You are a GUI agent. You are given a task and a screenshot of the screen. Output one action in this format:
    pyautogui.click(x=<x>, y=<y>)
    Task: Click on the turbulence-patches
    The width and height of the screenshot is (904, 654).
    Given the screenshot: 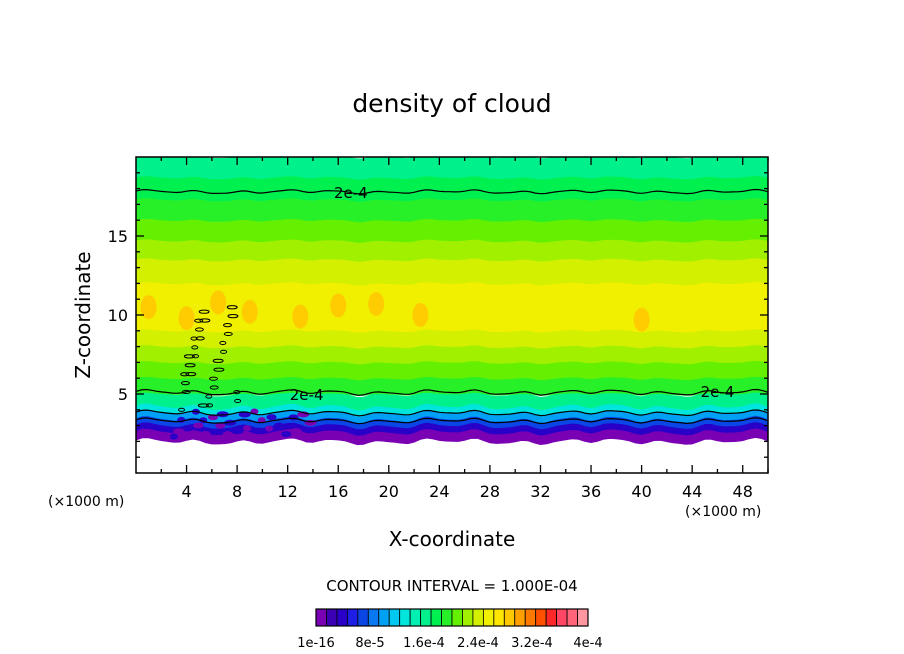 What is the action you would take?
    pyautogui.click(x=395, y=365)
    